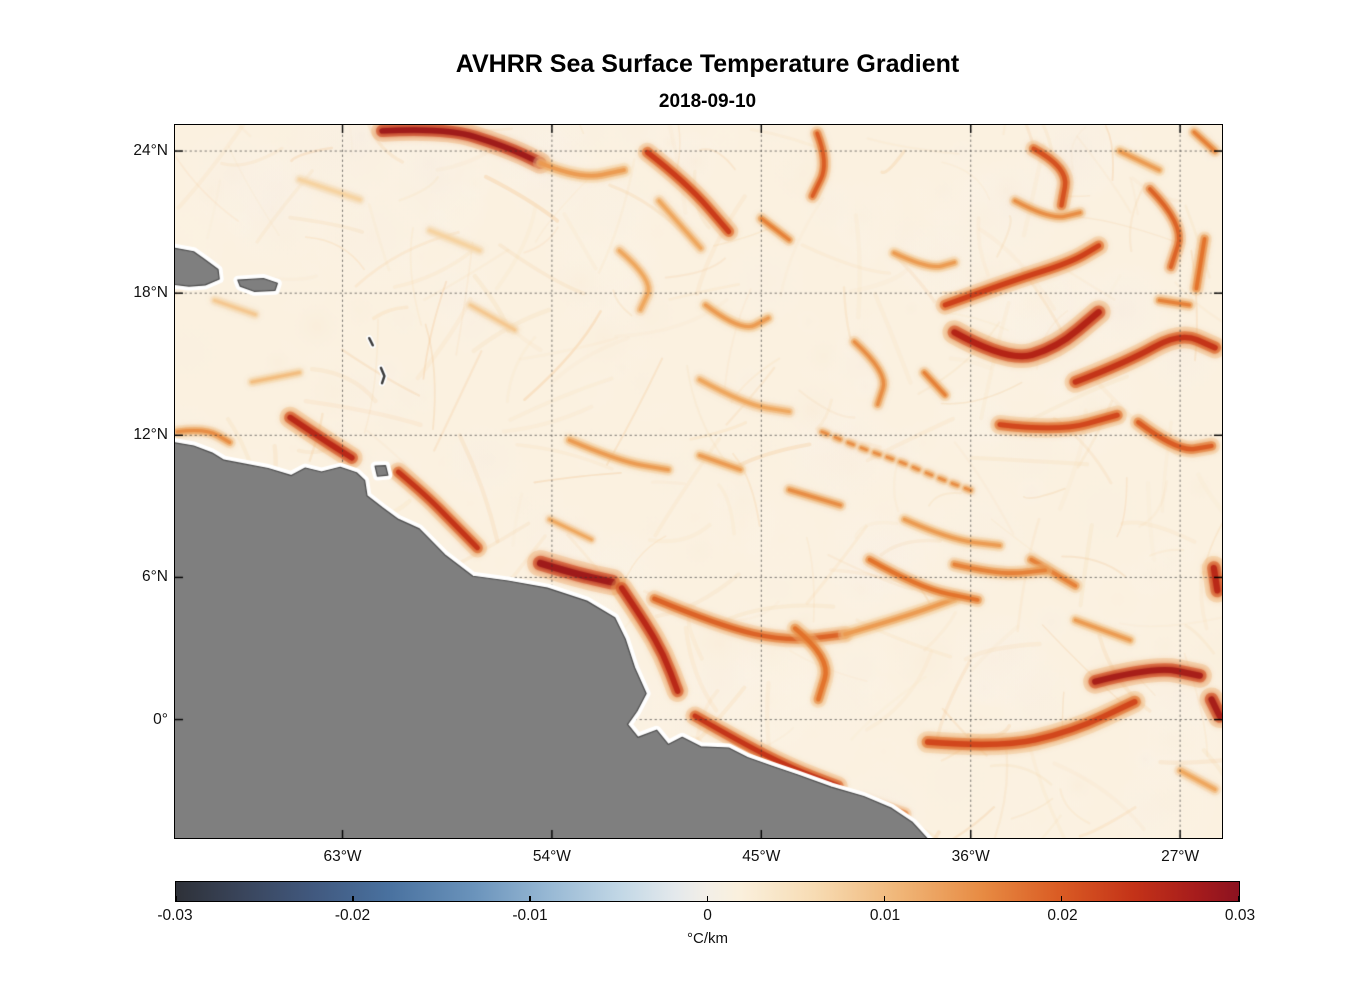 The height and width of the screenshot is (1000, 1356). What do you see at coordinates (761, 856) in the screenshot?
I see `lon-tick-label: 45°W` at bounding box center [761, 856].